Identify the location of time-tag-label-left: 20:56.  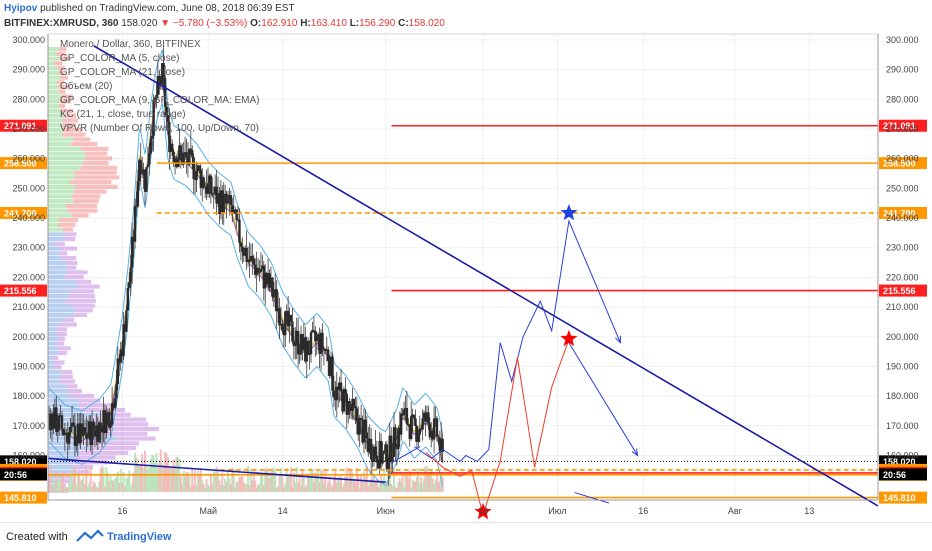
(15, 475).